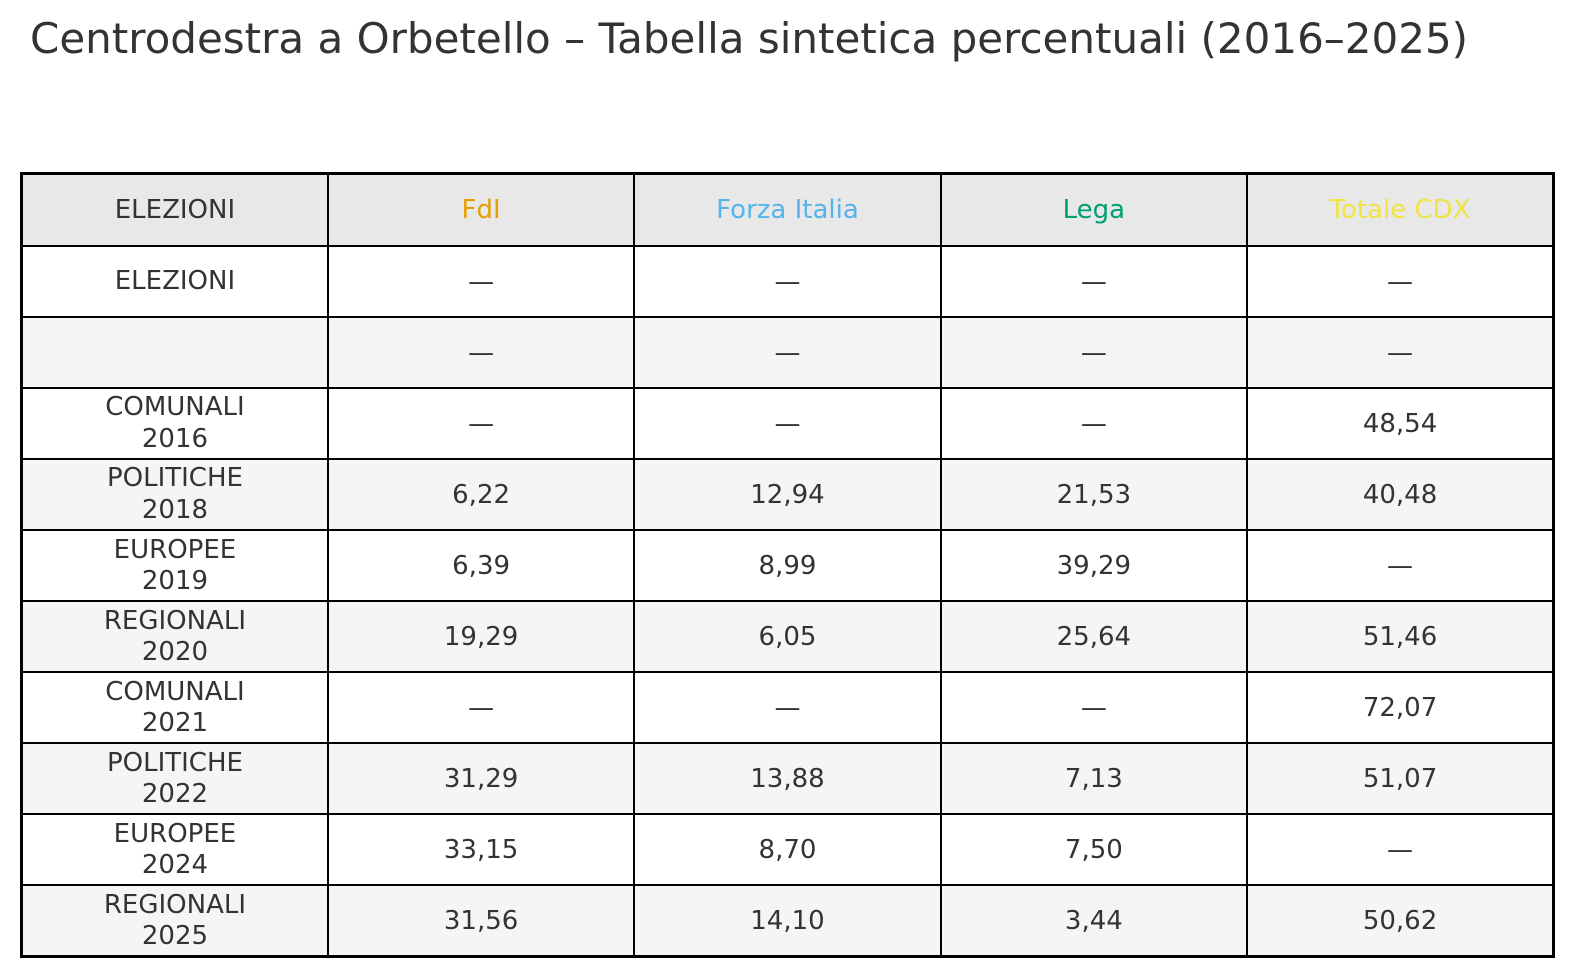 Image resolution: width=1580 pixels, height=980 pixels. Describe the element at coordinates (1094, 209) in the screenshot. I see `column-header-lega: Lega` at that location.